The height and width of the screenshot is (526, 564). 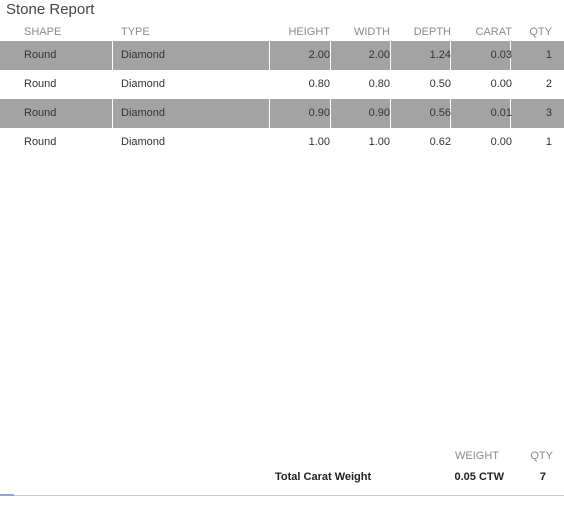 What do you see at coordinates (542, 477) in the screenshot?
I see `total-qty-value: 7` at bounding box center [542, 477].